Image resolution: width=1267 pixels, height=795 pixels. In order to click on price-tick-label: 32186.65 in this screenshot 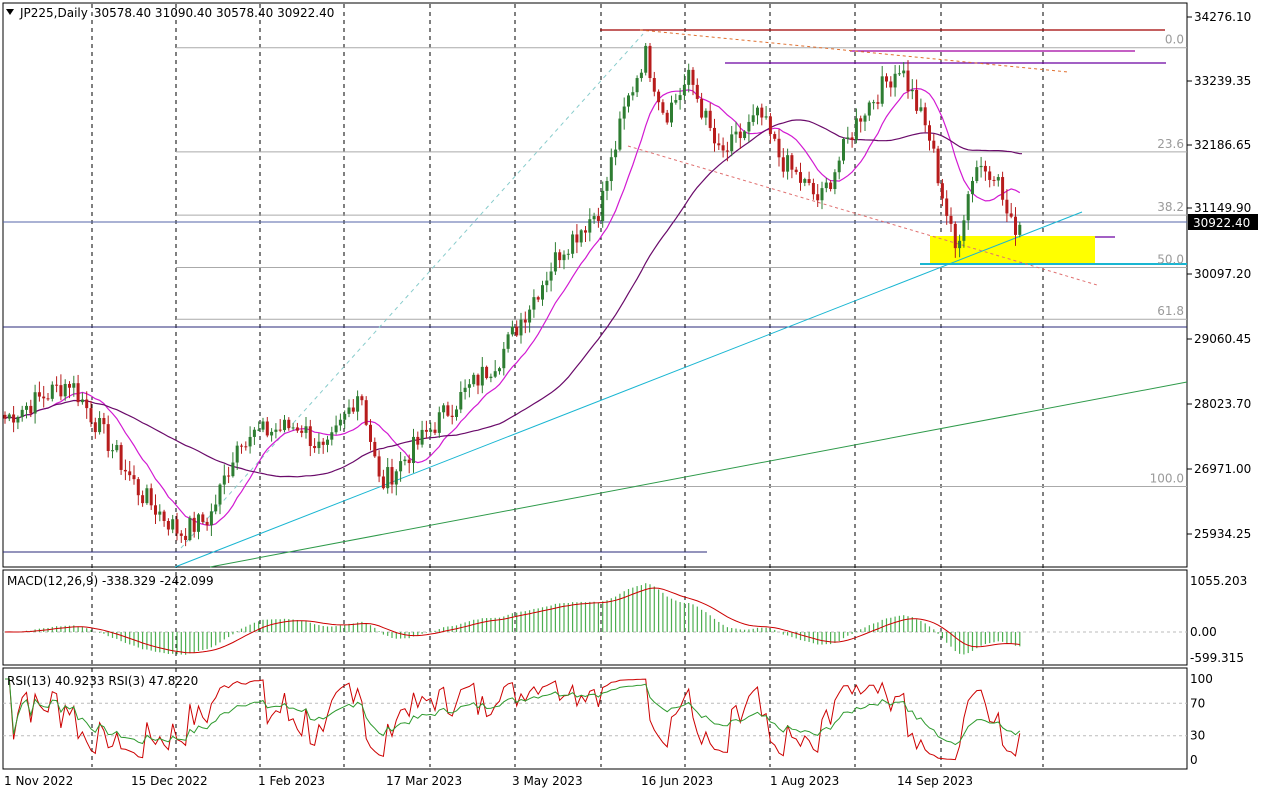, I will do `click(1222, 145)`.